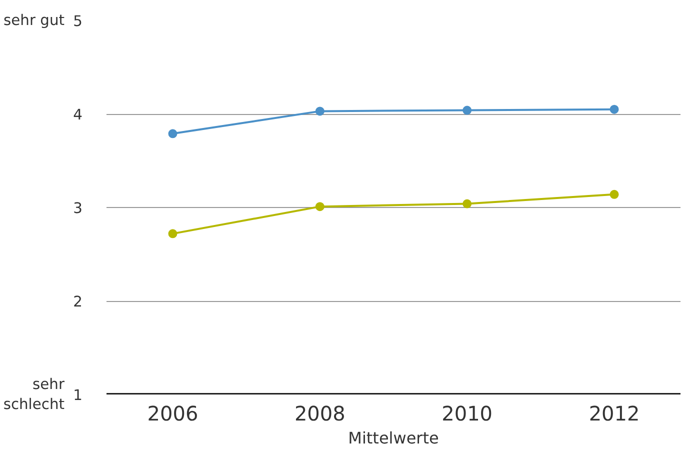 The width and height of the screenshot is (685, 450). I want to click on y-tick-label: 5, so click(78, 21).